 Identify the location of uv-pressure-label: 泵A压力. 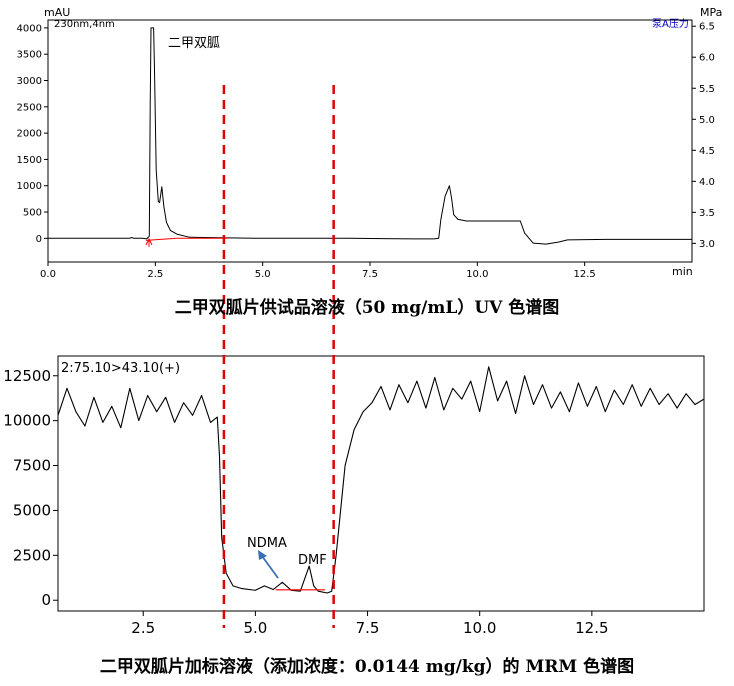
(670, 23).